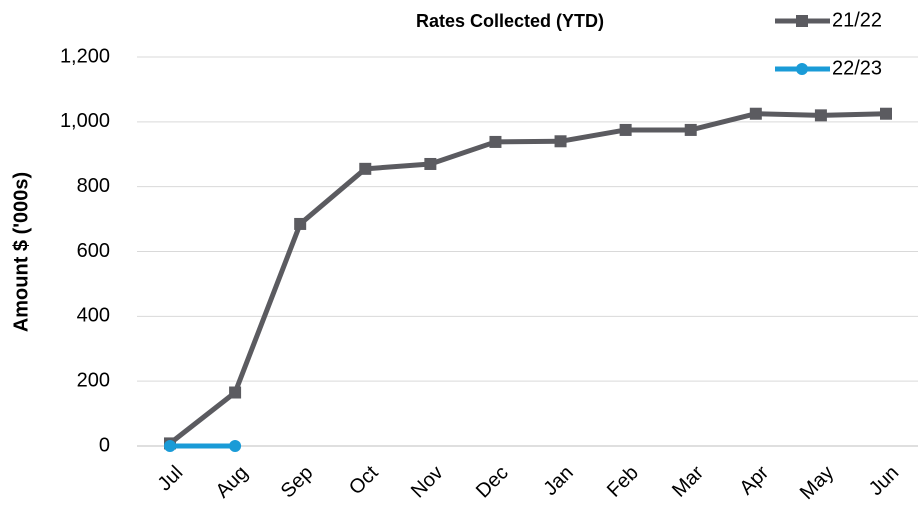 This screenshot has width=922, height=513. What do you see at coordinates (427, 482) in the screenshot?
I see `x-tick-label: Nov` at bounding box center [427, 482].